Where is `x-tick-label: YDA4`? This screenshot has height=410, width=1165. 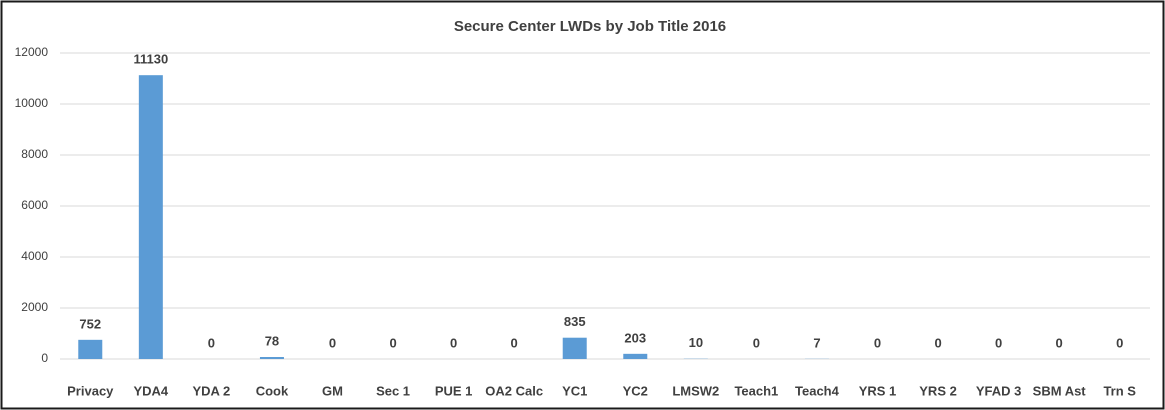
x-tick-label: YDA4 is located at coordinates (150, 390).